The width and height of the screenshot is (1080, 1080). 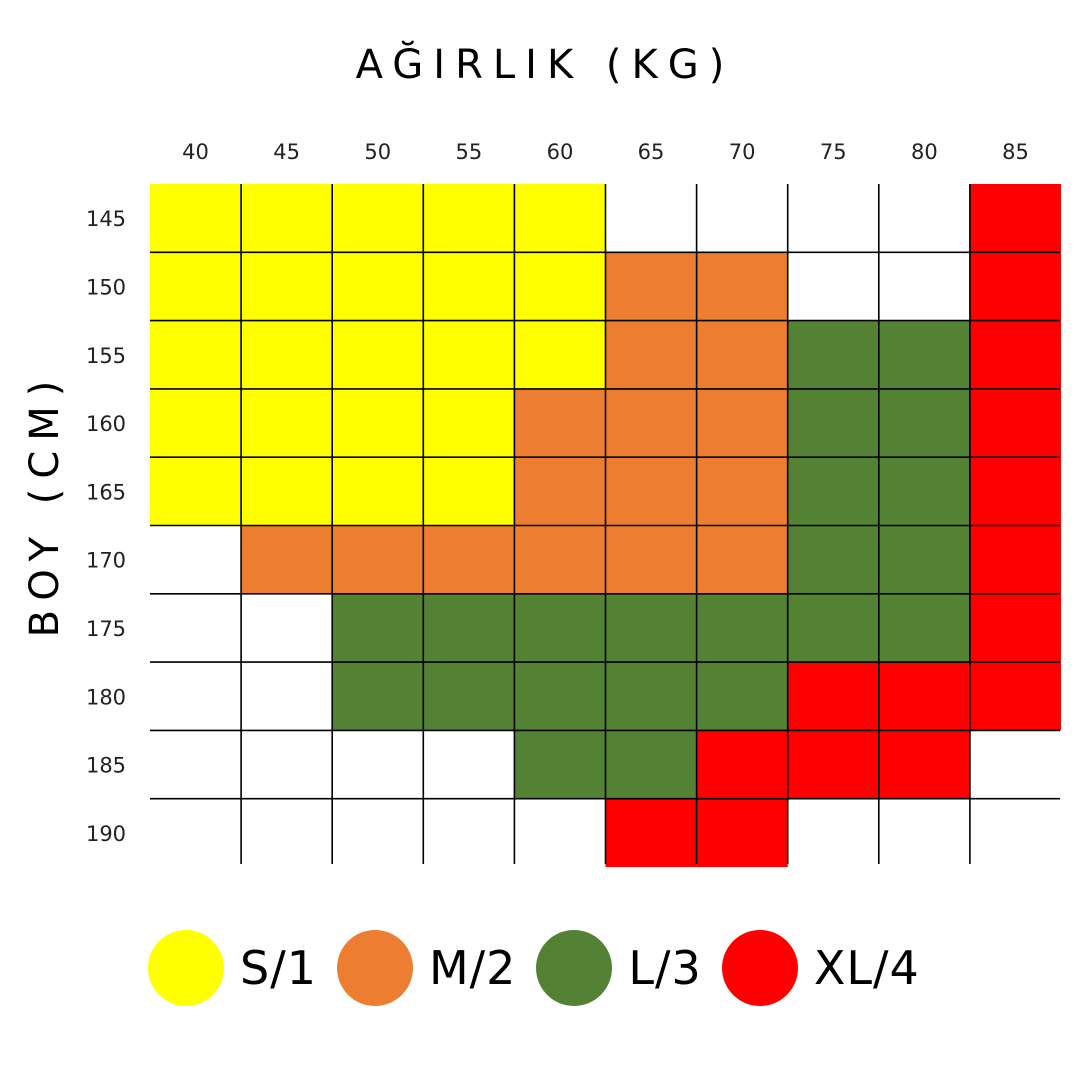 What do you see at coordinates (106, 766) in the screenshot?
I see `y-tick-185: 185` at bounding box center [106, 766].